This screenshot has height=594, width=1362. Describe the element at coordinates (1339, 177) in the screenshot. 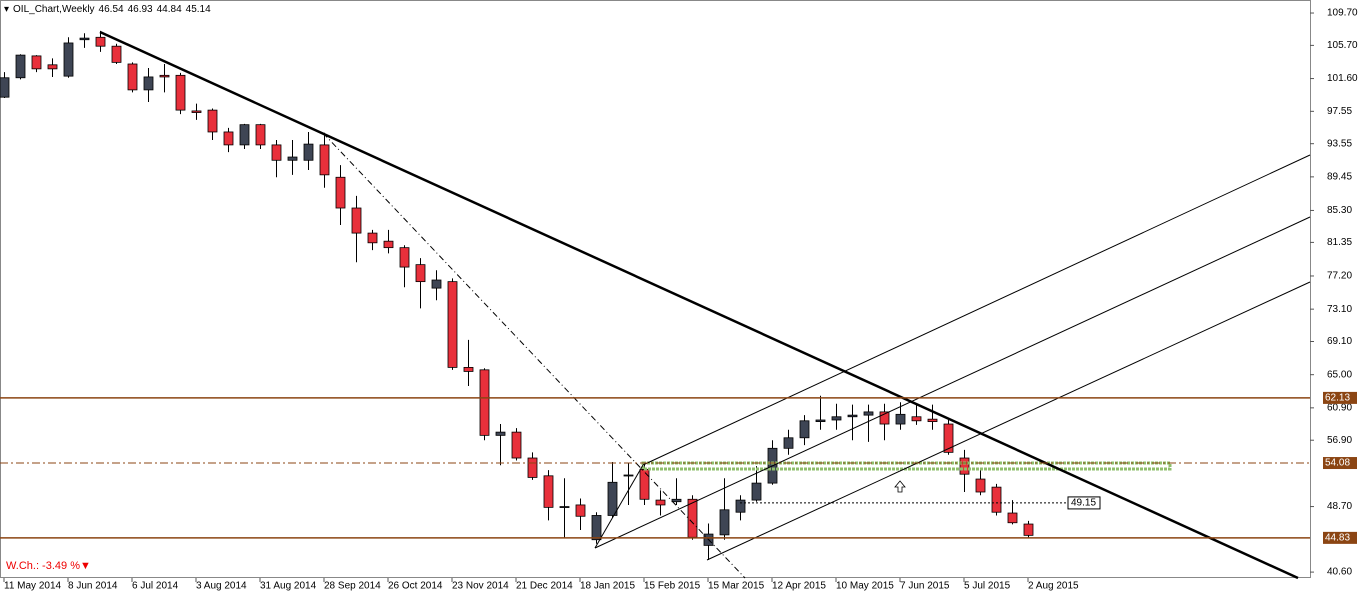

I see `y-tick-label: 89.45` at that location.